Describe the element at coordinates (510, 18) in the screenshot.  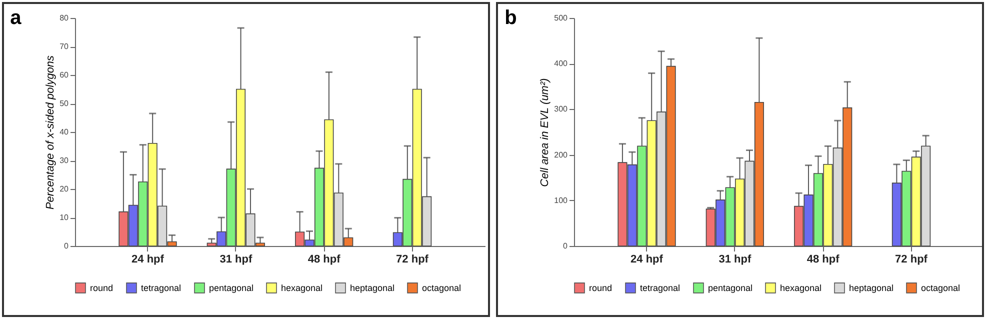
I see `chart-title: b` at that location.